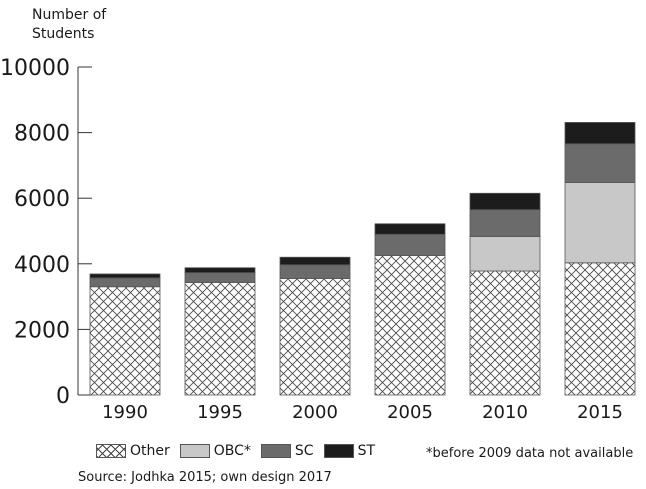 The width and height of the screenshot is (646, 489). I want to click on source-caption: Source: Jodhka 2015; own design 2017, so click(205, 477).